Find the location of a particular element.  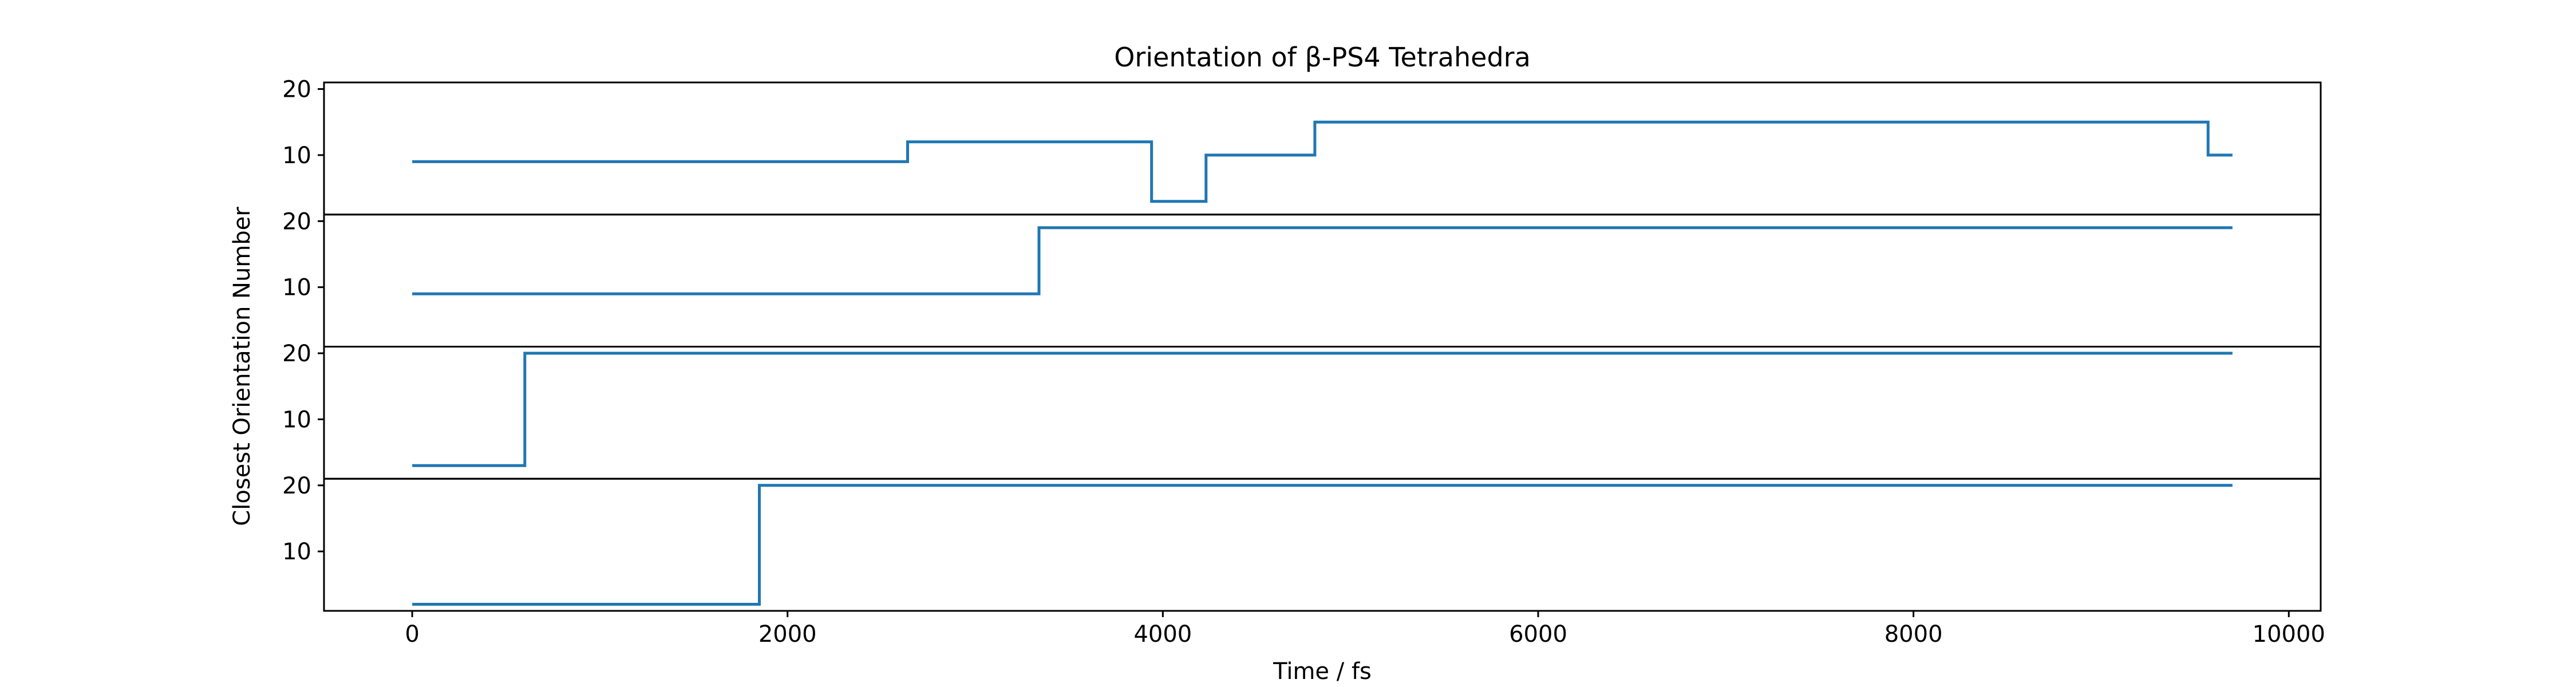

x-tick-label: 6000 is located at coordinates (1538, 634).